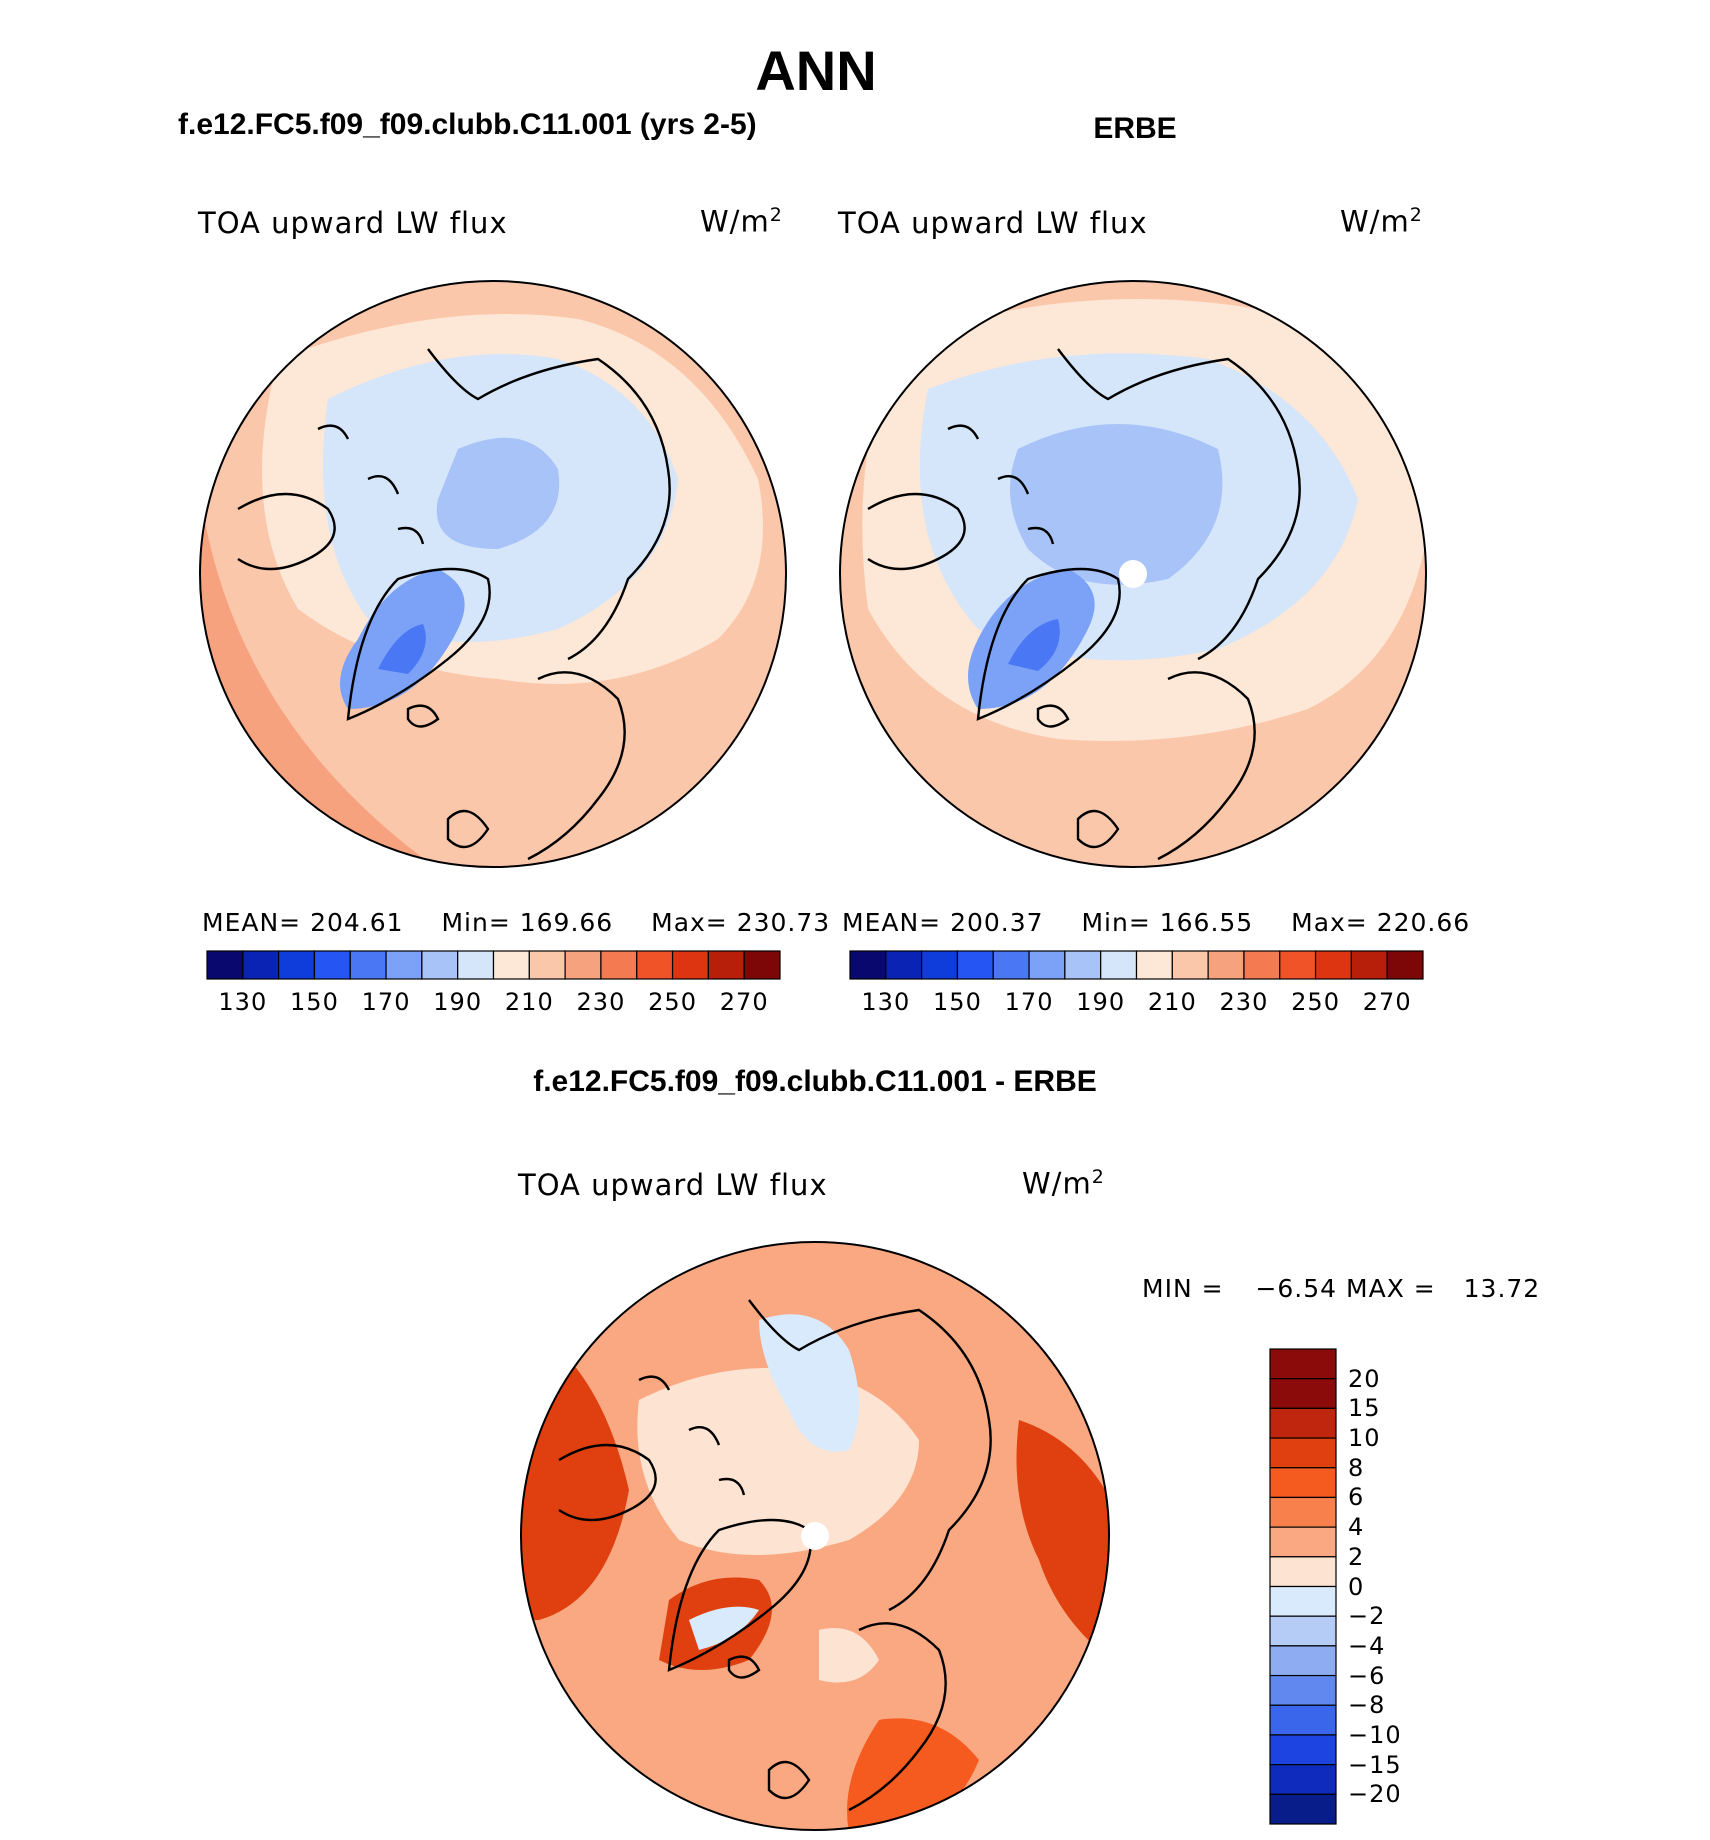 This screenshot has height=1840, width=1710. Describe the element at coordinates (1364, 1378) in the screenshot. I see `diff-colorbar-tick-label: 20` at that location.